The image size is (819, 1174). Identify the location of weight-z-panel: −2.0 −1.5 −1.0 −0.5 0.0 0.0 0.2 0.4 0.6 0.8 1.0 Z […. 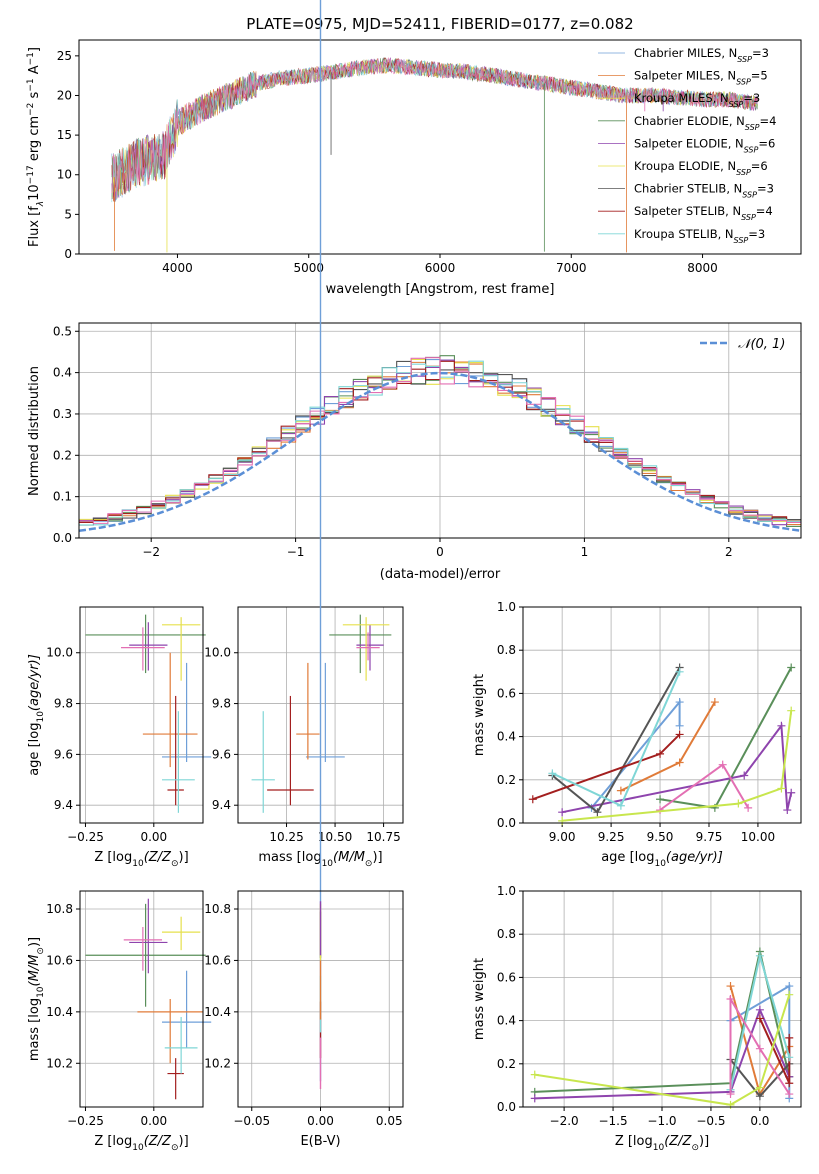
(637, 1018).